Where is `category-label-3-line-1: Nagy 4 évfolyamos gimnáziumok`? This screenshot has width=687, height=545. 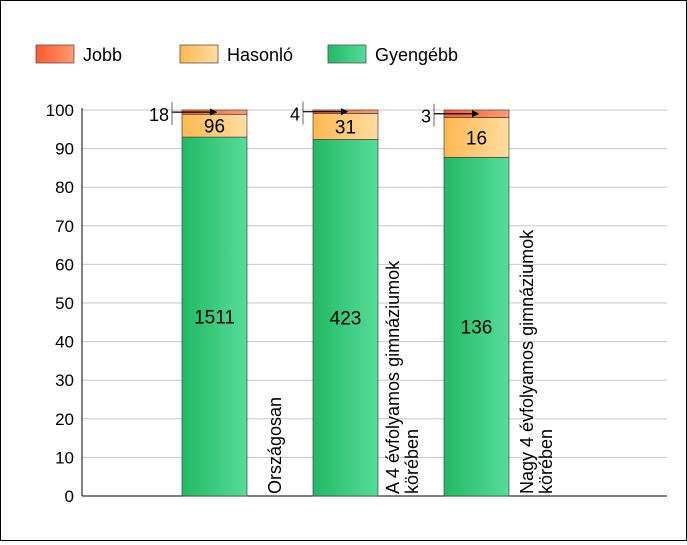
category-label-3-line-1: Nagy 4 évfolyamos gimnáziumok is located at coordinates (527, 361).